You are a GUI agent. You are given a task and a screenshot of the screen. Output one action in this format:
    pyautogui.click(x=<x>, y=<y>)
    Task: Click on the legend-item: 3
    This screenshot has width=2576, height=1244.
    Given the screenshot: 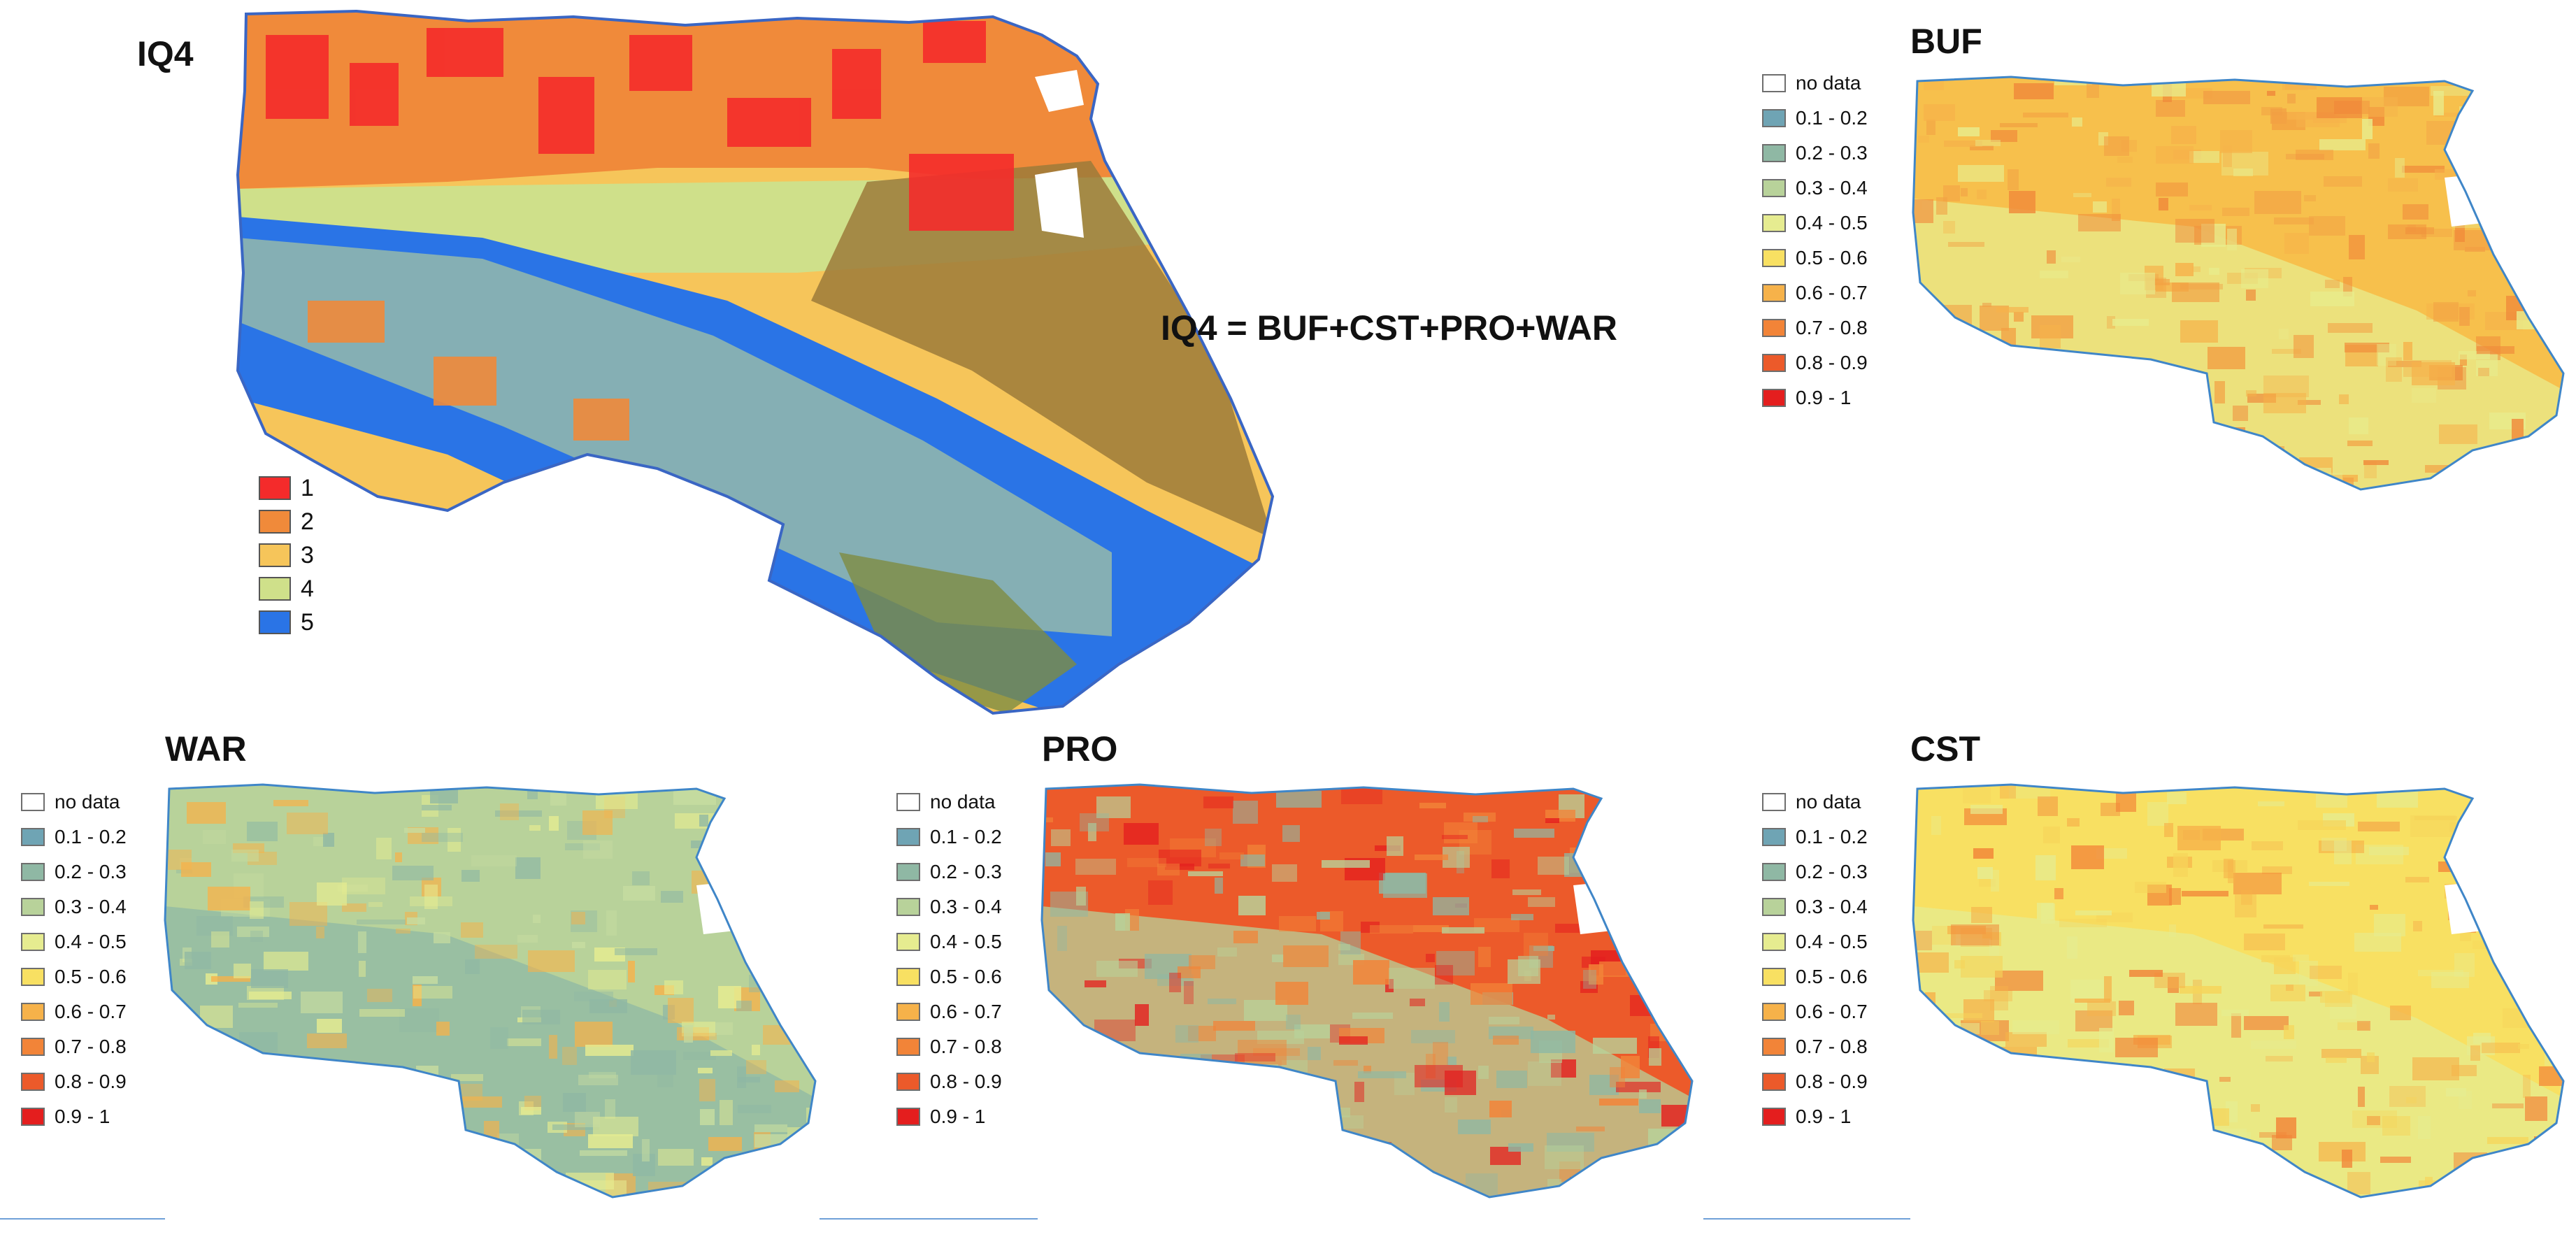 What is the action you would take?
    pyautogui.click(x=286, y=555)
    